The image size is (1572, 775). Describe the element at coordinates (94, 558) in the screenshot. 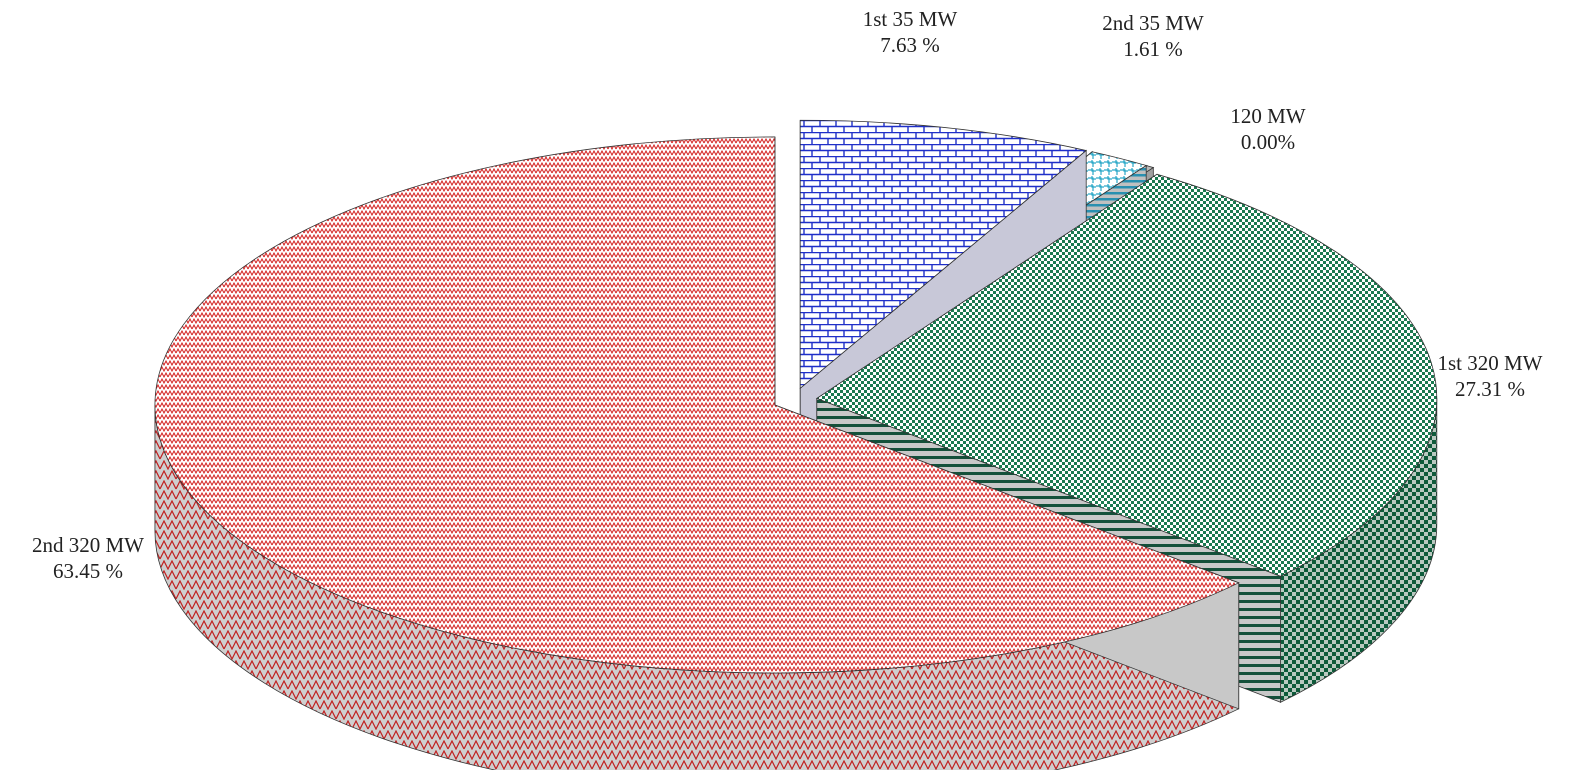

I see `slice-label-2nd-320mw: 2nd 320 MW 63.45 %` at that location.